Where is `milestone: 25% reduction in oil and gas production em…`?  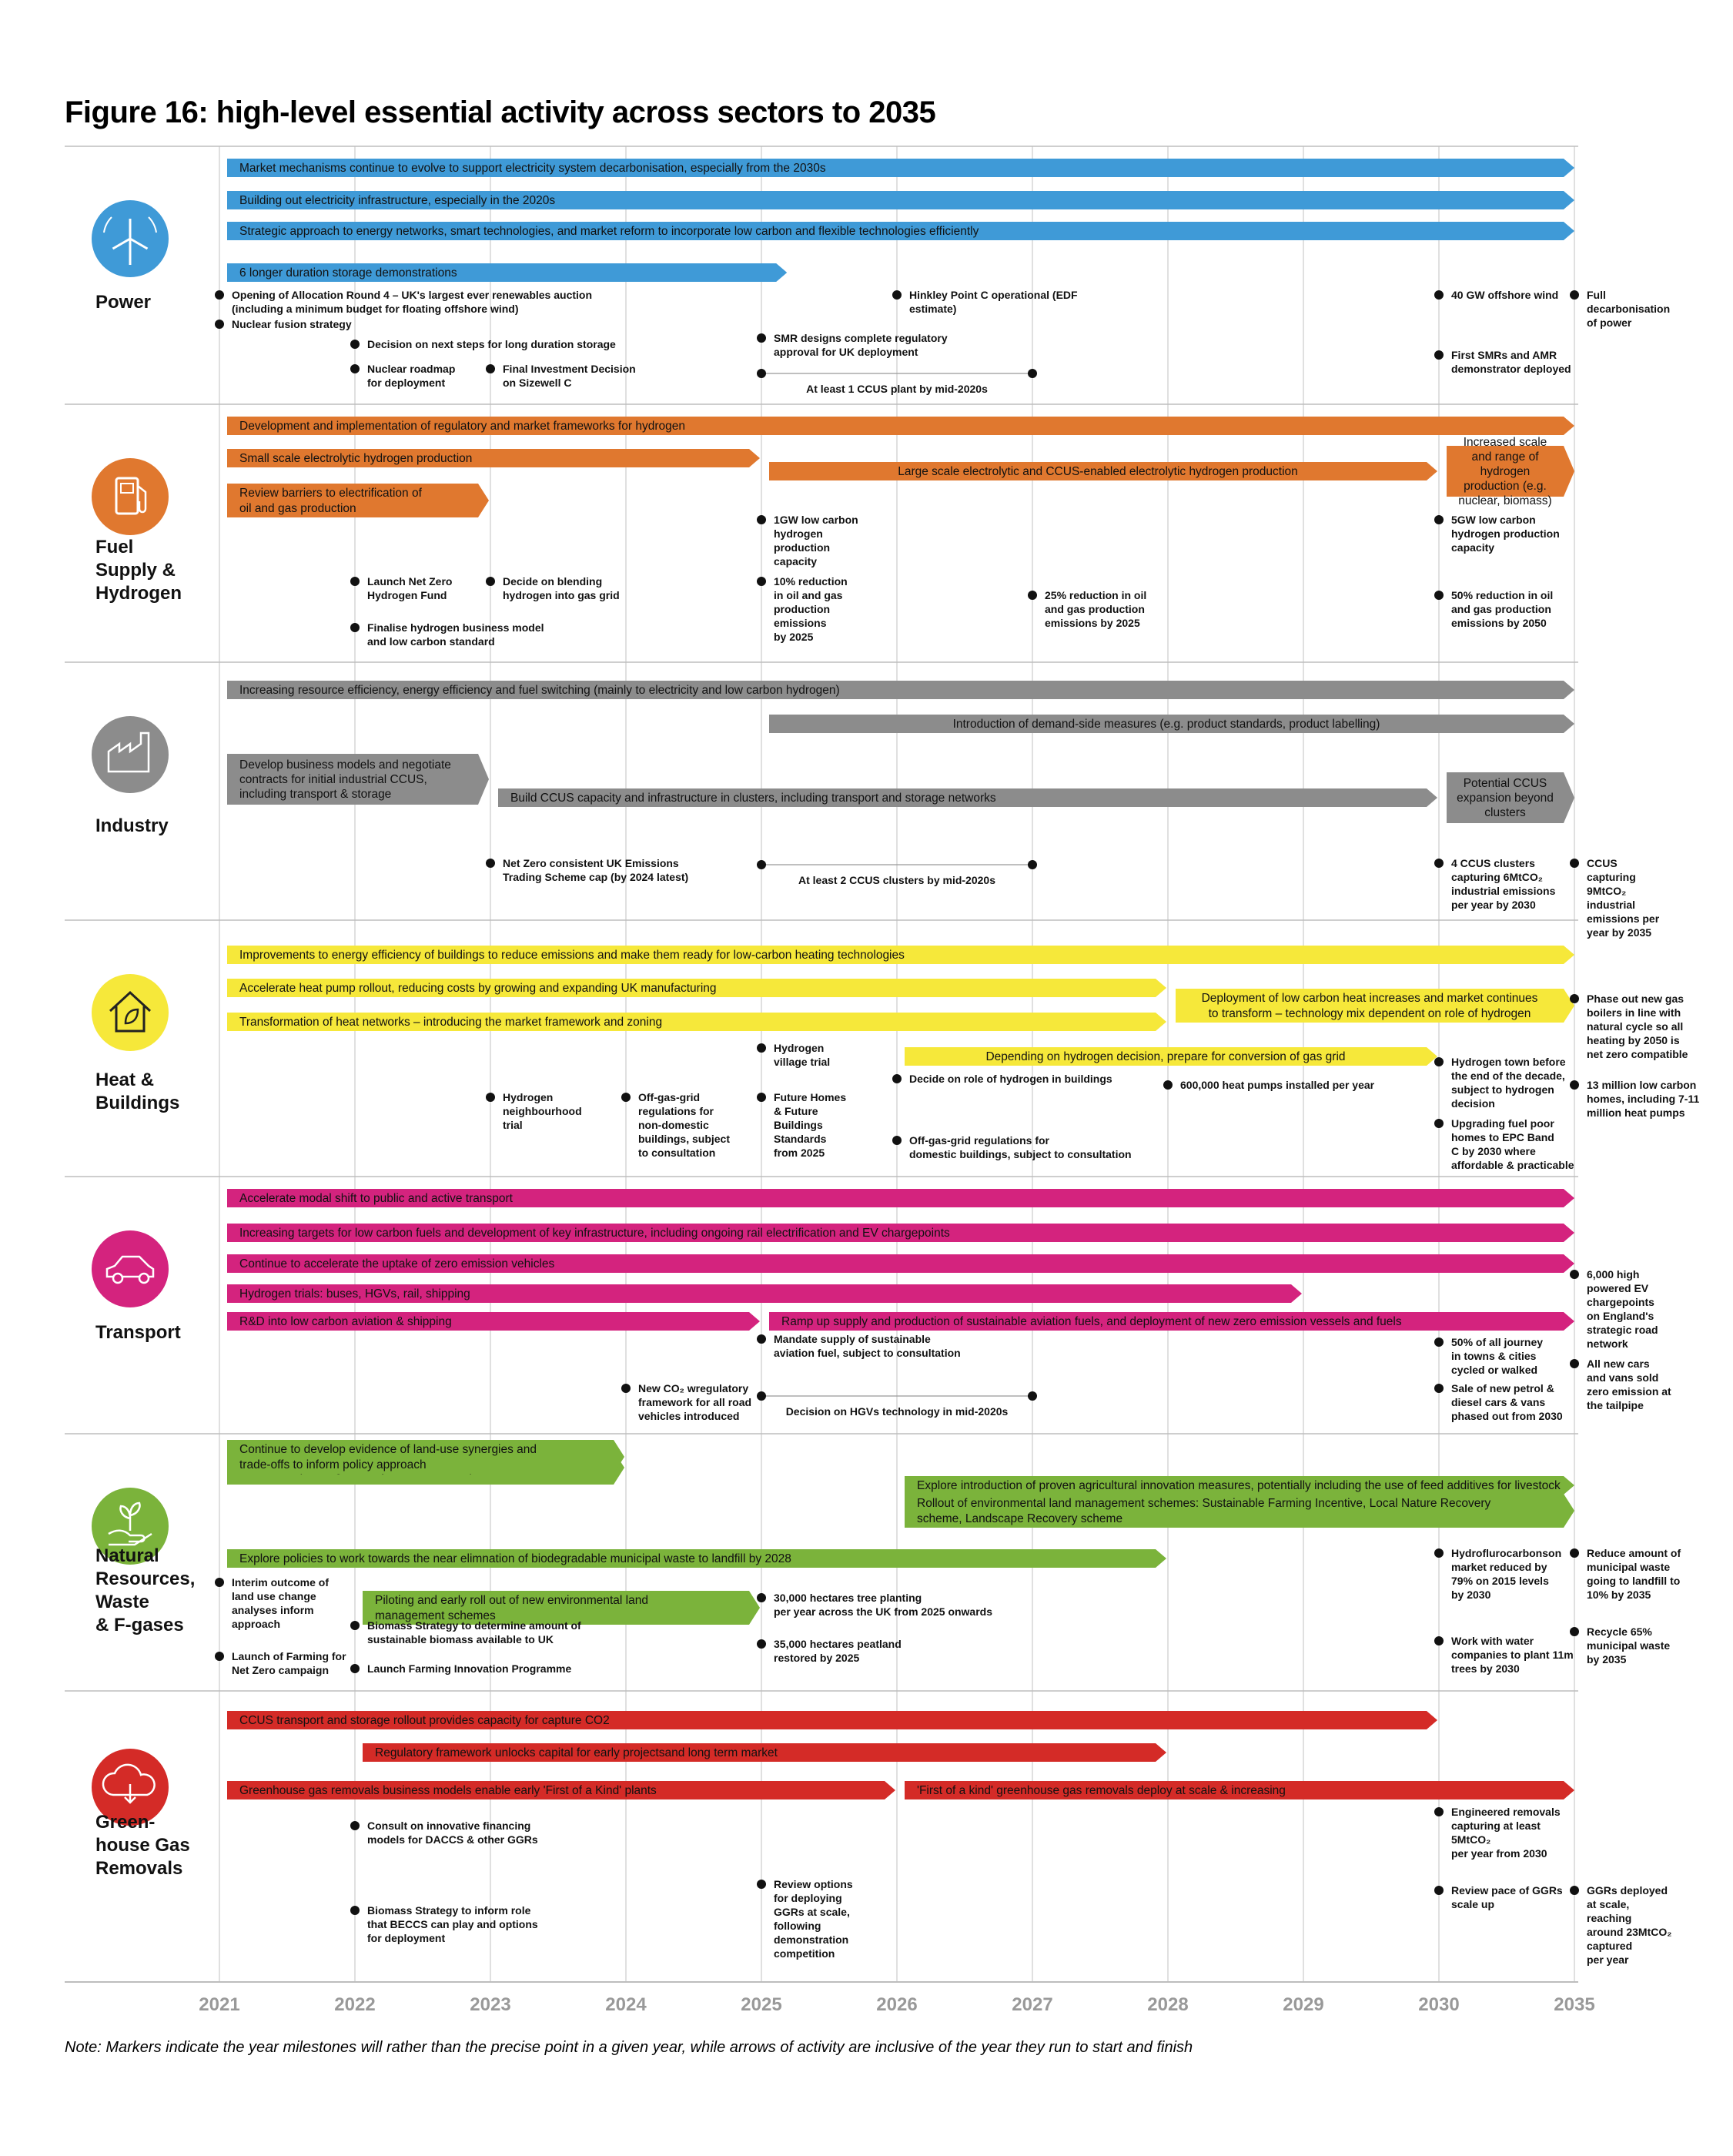 milestone: 25% reduction in oil and gas production em… is located at coordinates (1087, 609).